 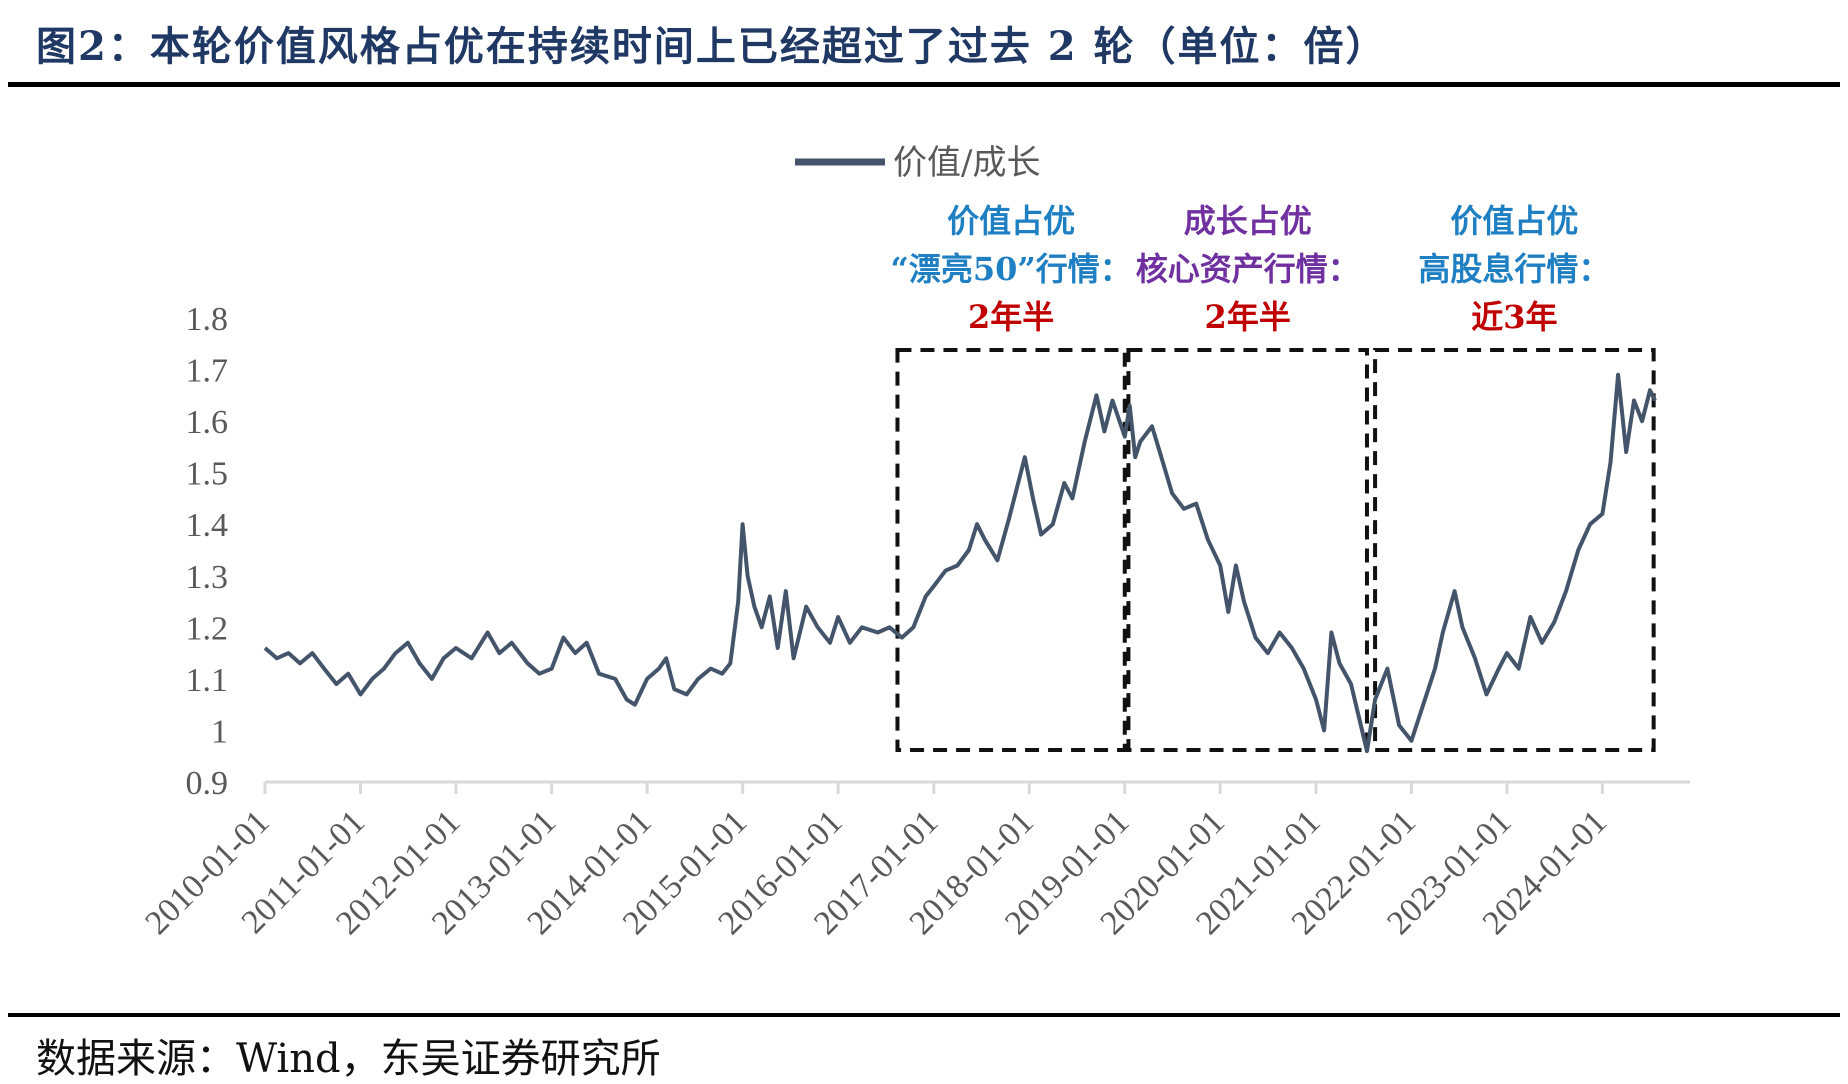 What do you see at coordinates (207, 474) in the screenshot?
I see `y-tick-label: 1.5` at bounding box center [207, 474].